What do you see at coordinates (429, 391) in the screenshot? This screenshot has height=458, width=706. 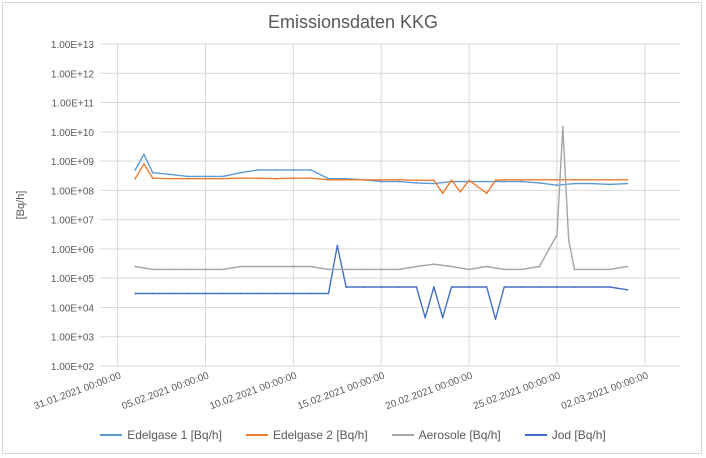 I see `x-tick-label: 20.02.2021 00:00:00` at bounding box center [429, 391].